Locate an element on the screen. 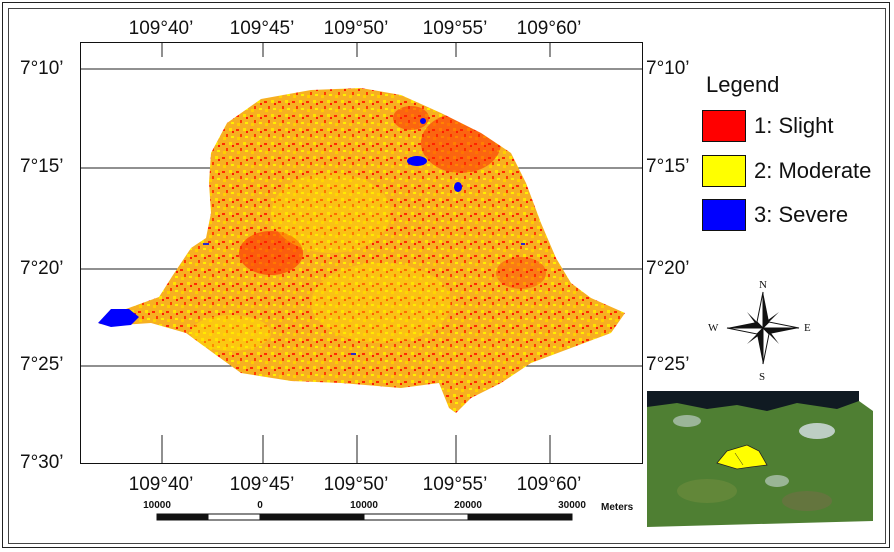 Image resolution: width=894 pixels, height=552 pixels. lat-label-right-3: 7°20’ is located at coordinates (668, 268).